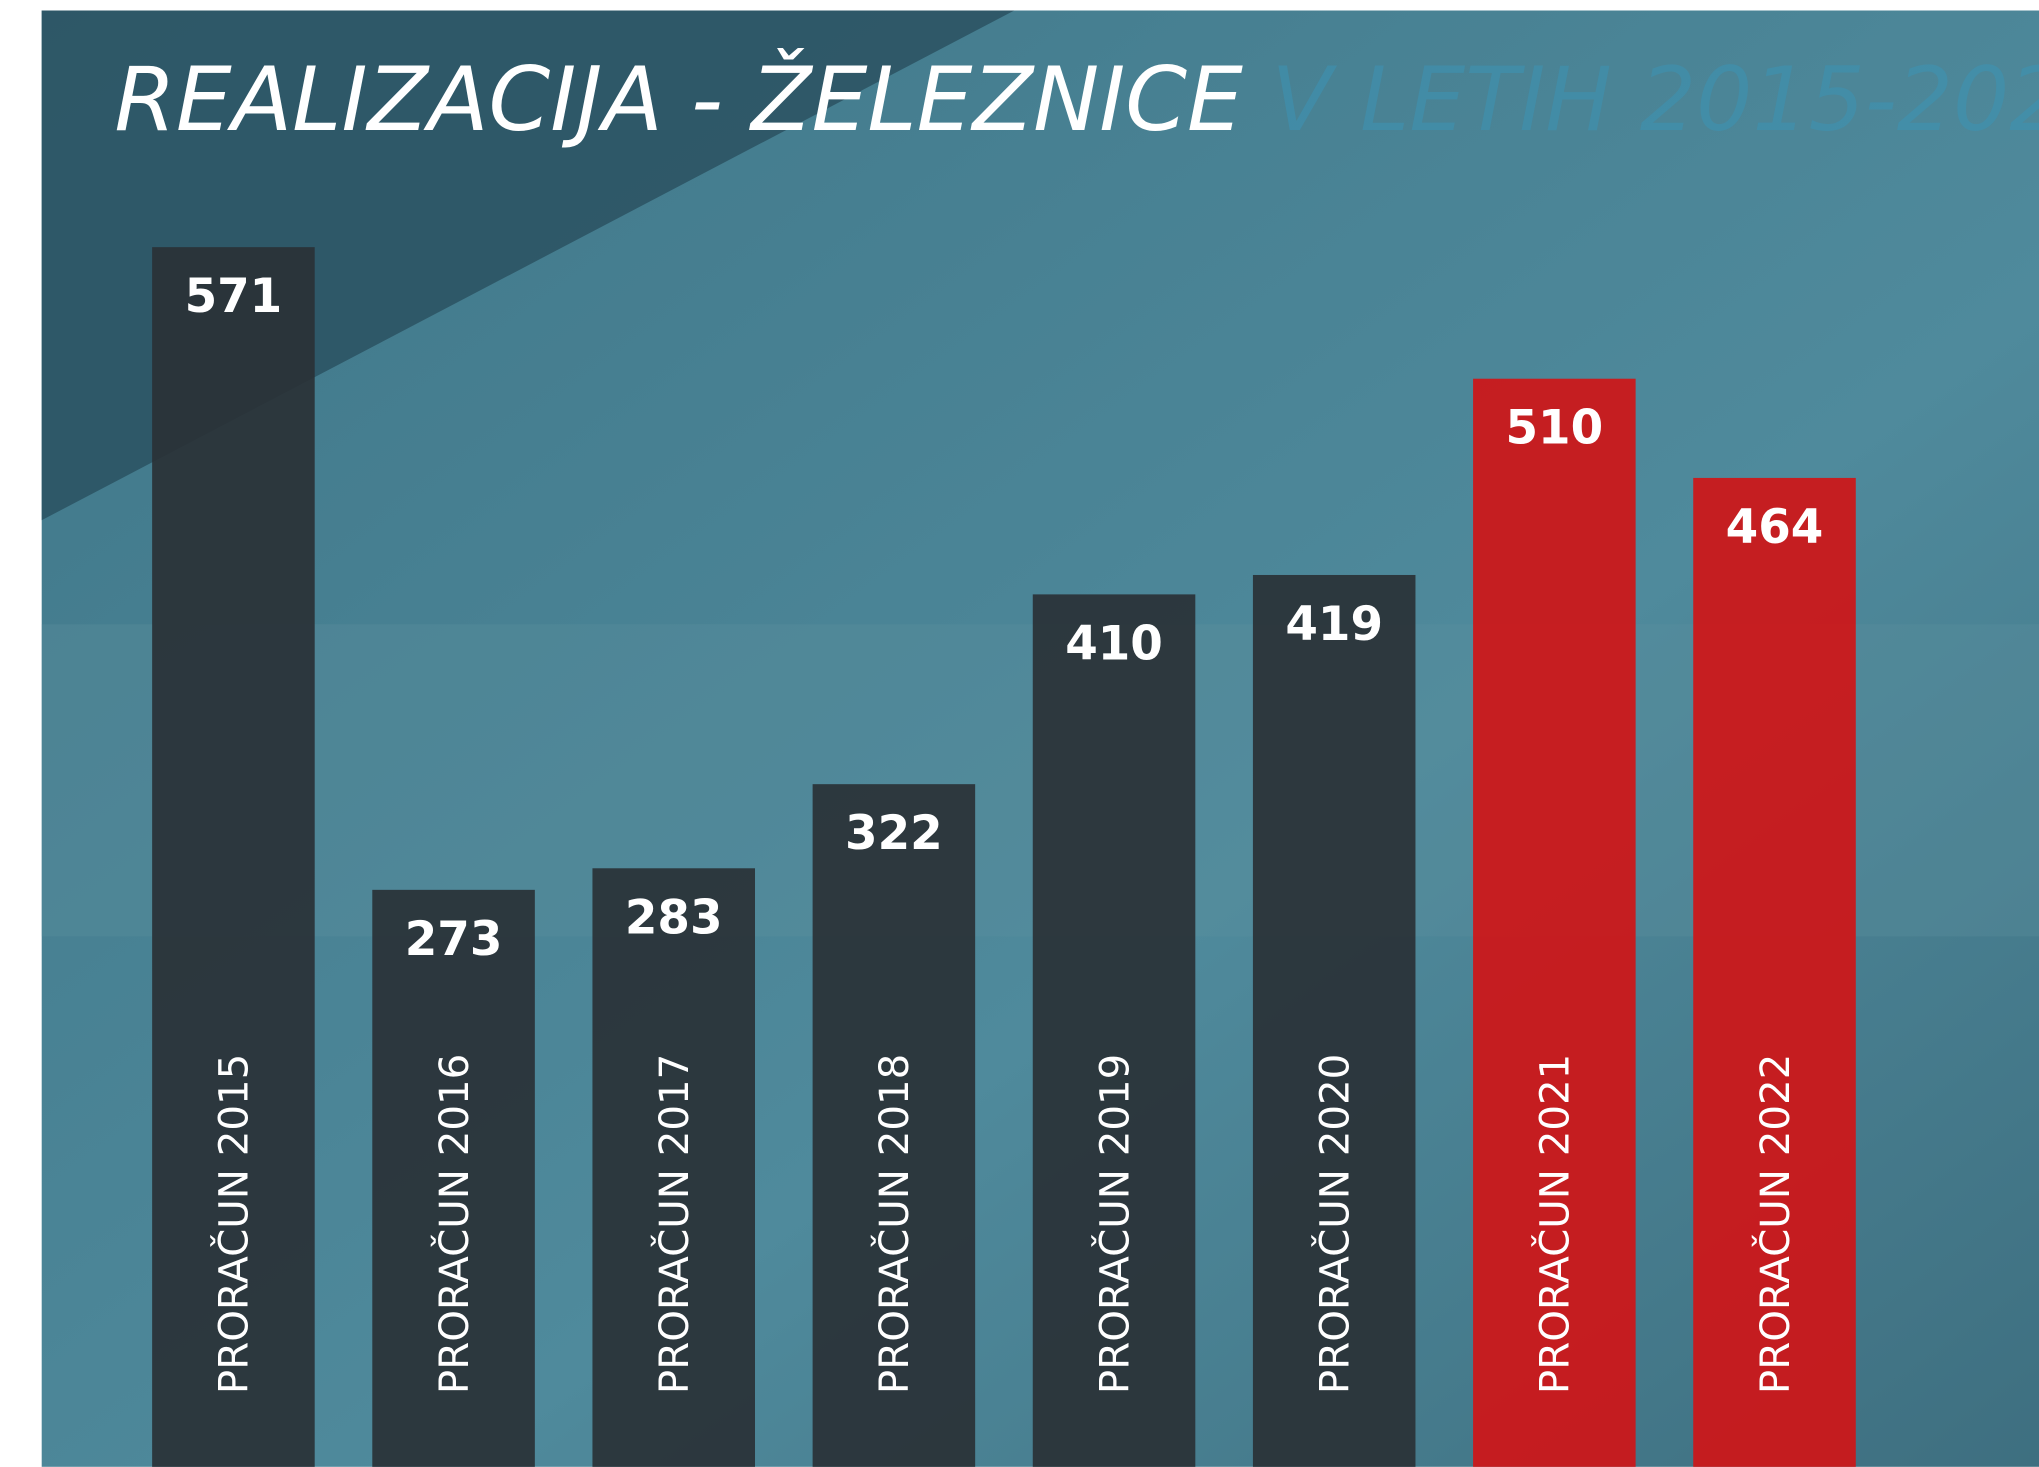  Describe the element at coordinates (234, 297) in the screenshot. I see `value-label: 571` at that location.